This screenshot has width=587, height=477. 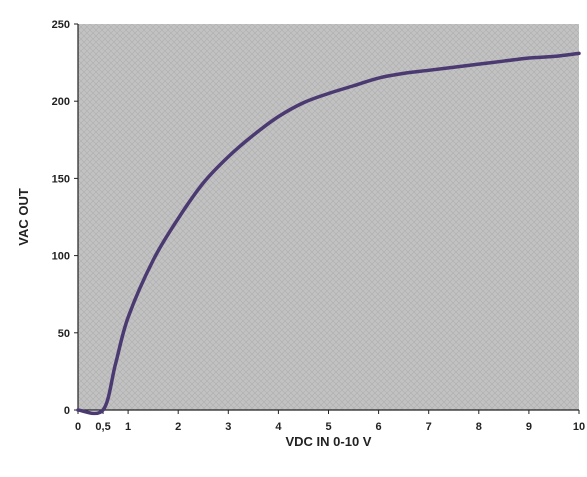 What do you see at coordinates (67, 411) in the screenshot?
I see `y-tick-label: 0` at bounding box center [67, 411].